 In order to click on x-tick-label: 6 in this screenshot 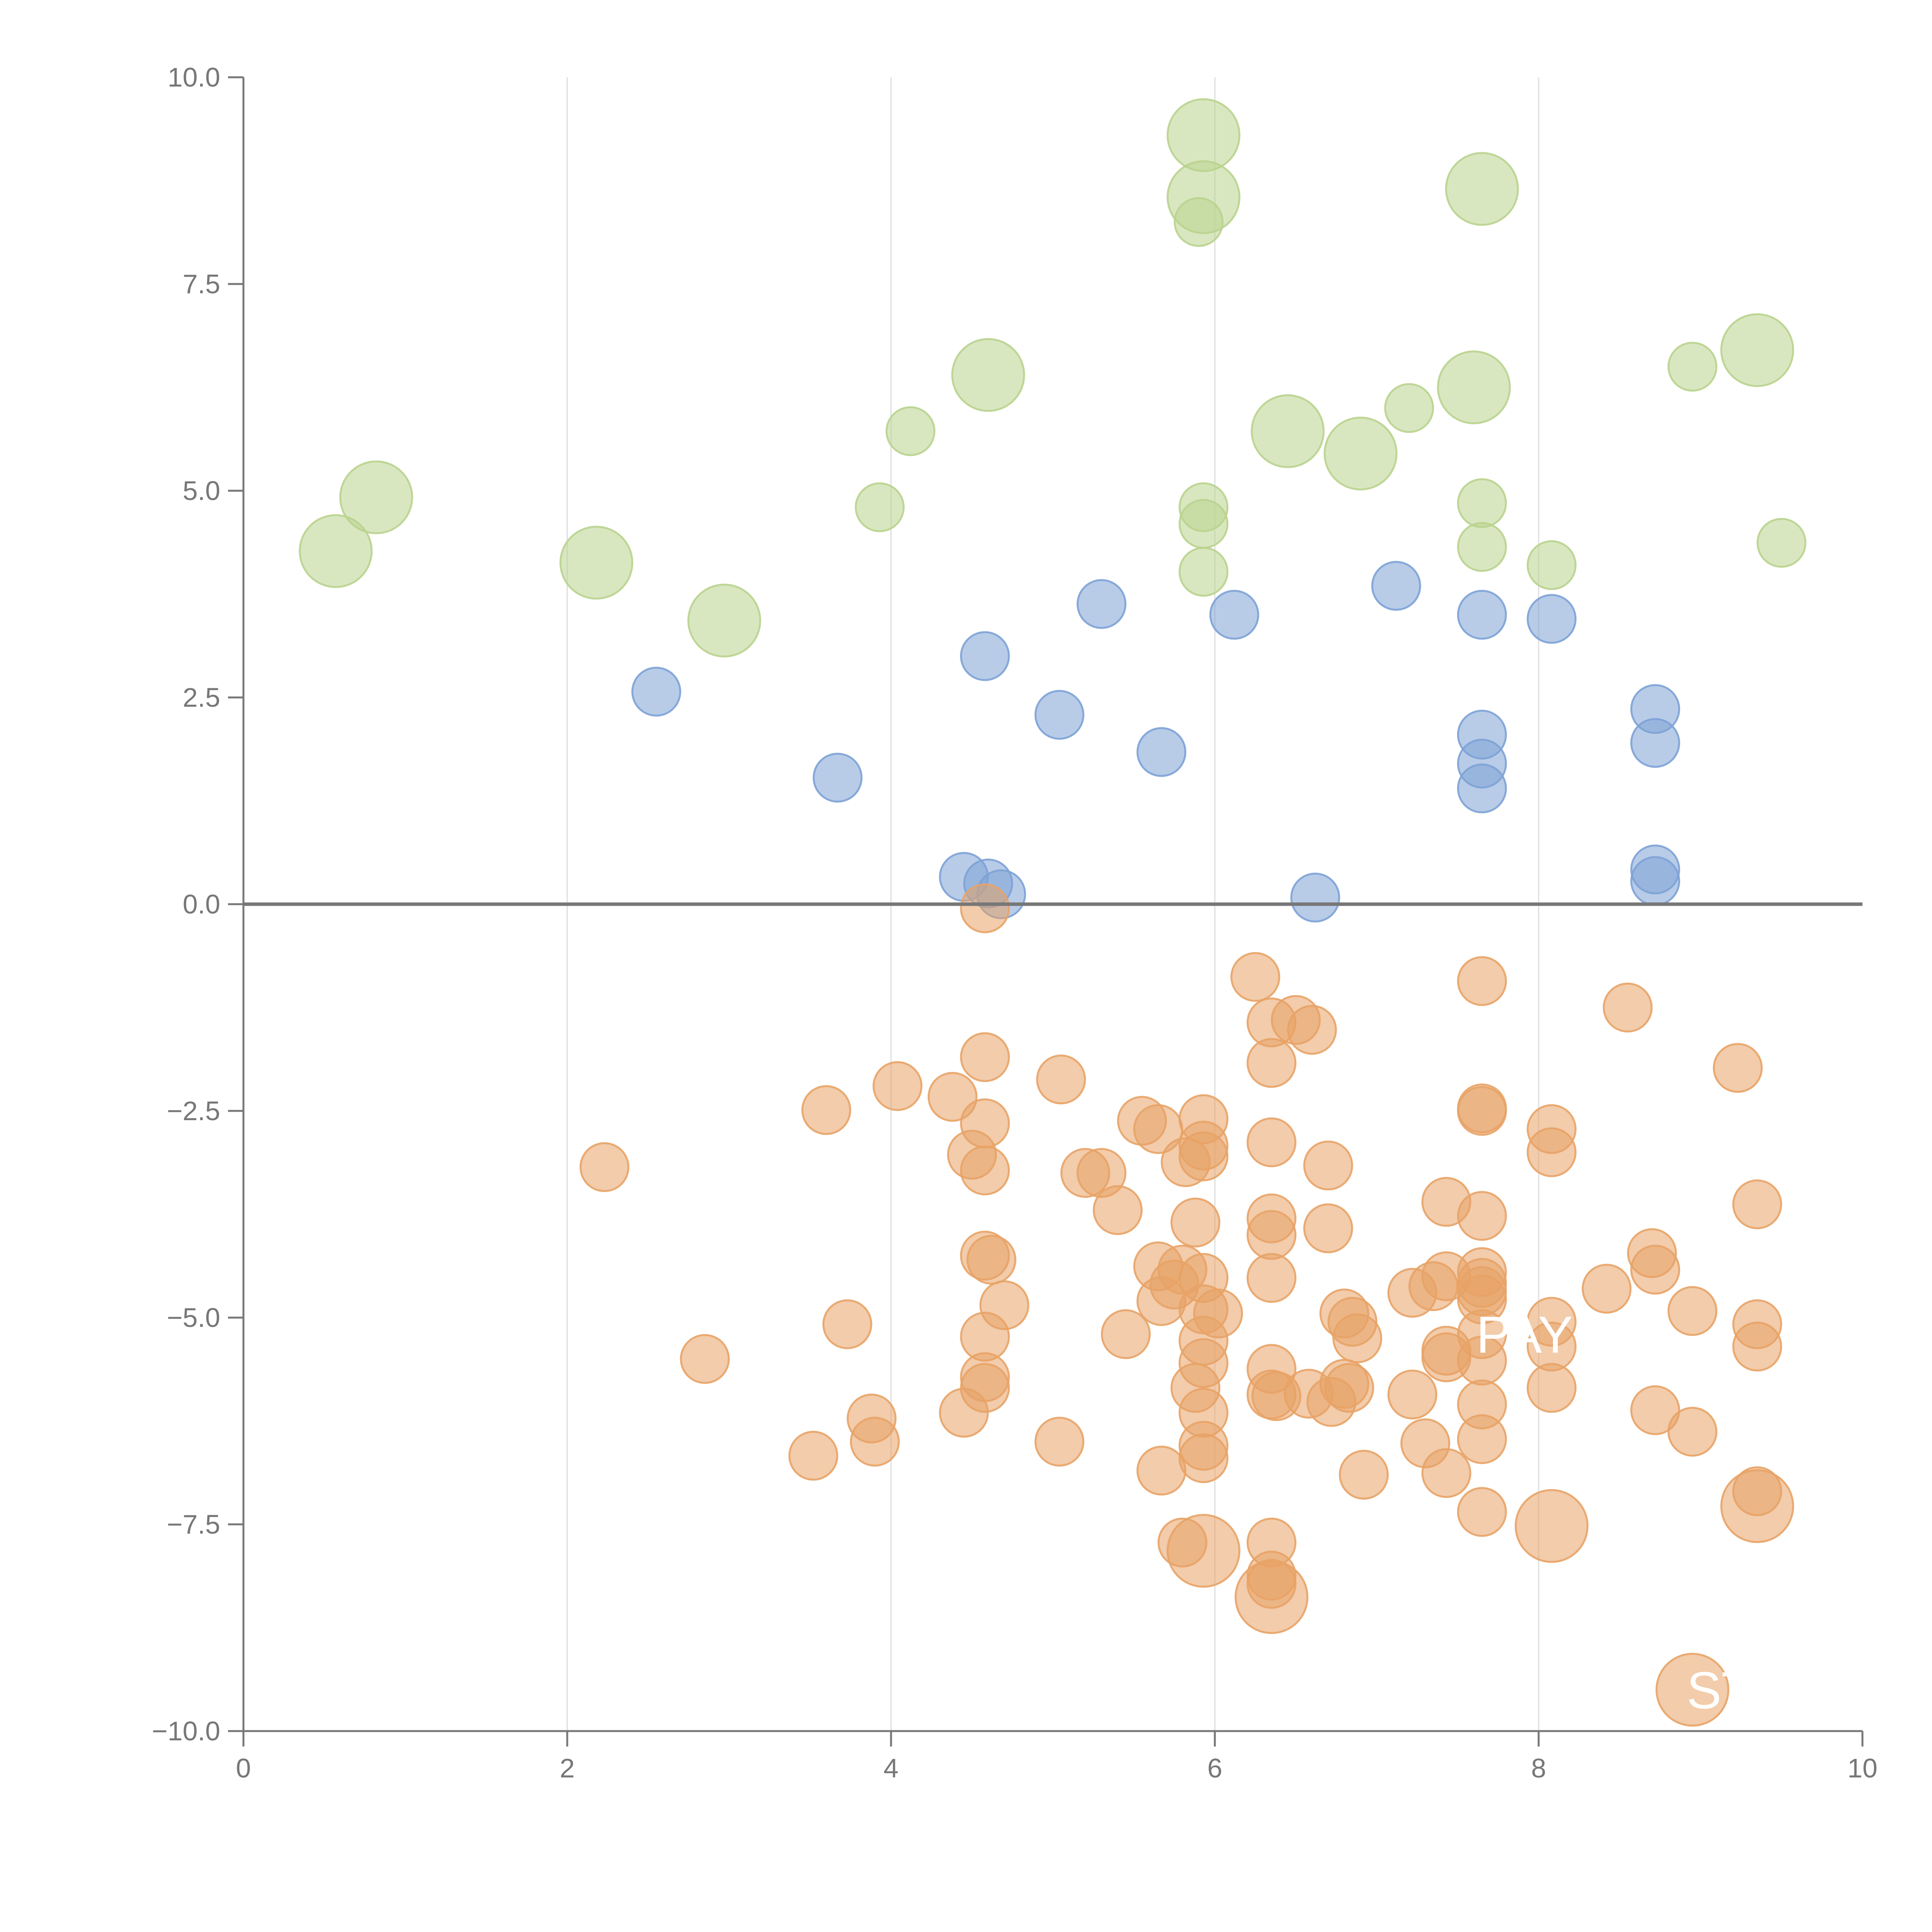, I will do `click(1215, 1768)`.